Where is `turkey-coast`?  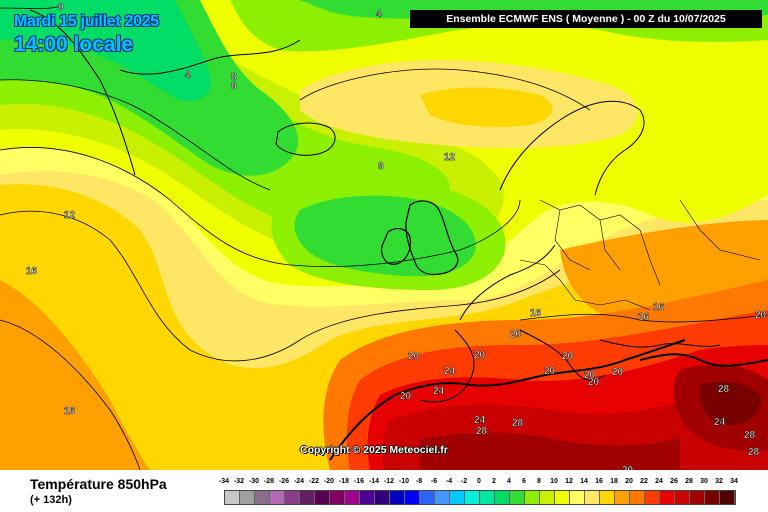 turkey-coast is located at coordinates (703, 360).